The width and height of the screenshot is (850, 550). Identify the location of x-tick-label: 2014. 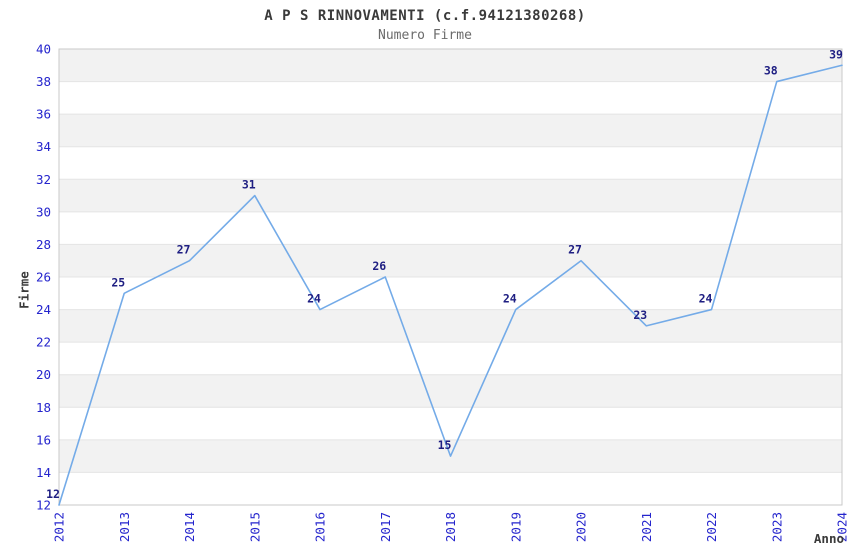
(189, 527).